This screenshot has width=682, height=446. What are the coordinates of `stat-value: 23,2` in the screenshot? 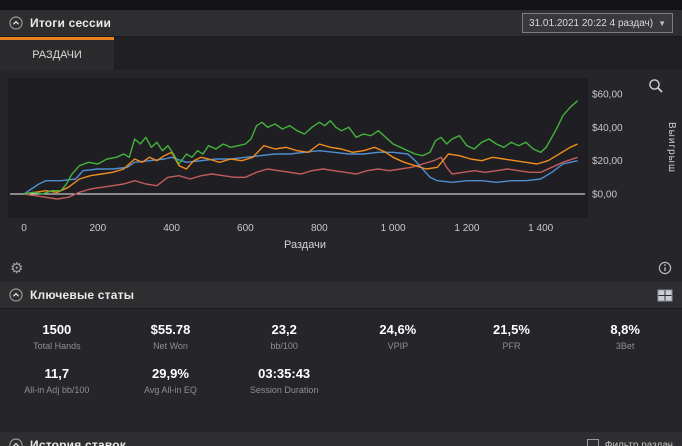 It's located at (284, 329).